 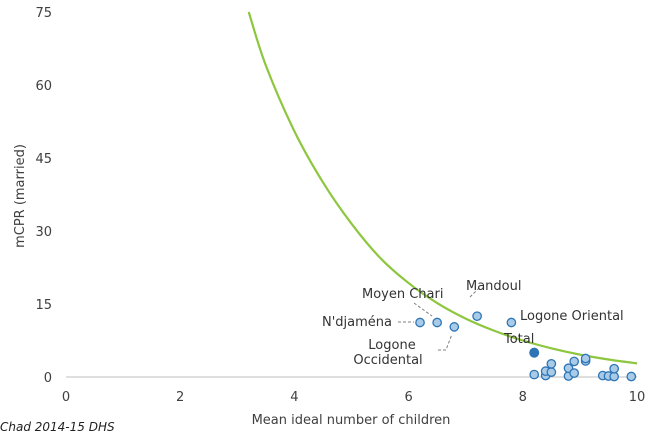 What do you see at coordinates (43, 159) in the screenshot?
I see `y-tick-label: 45` at bounding box center [43, 159].